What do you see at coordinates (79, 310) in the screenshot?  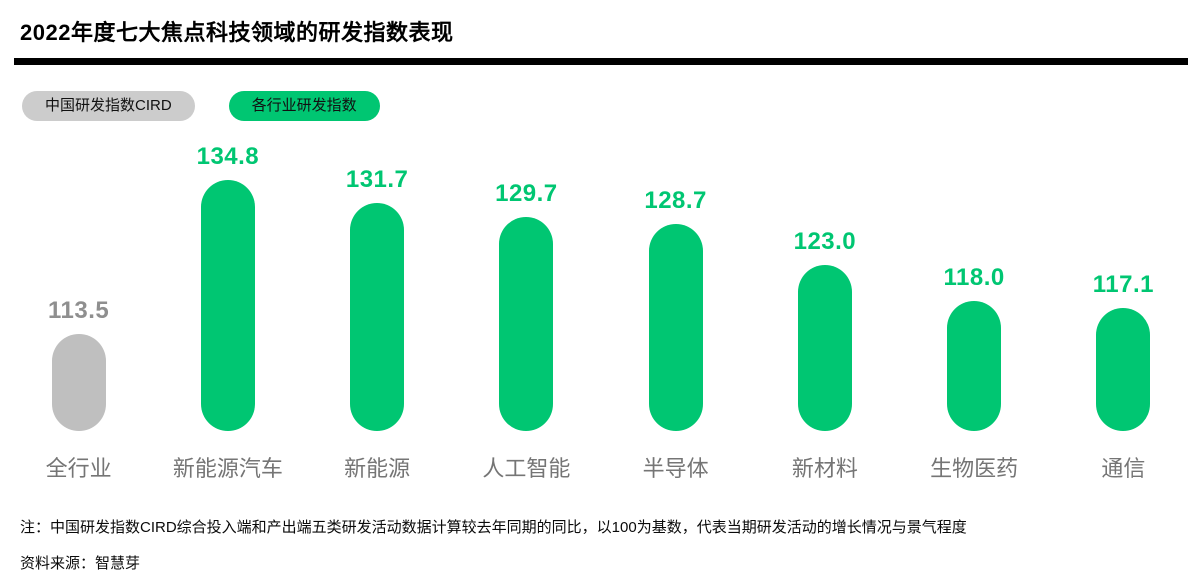 I see `bar-value-label: 113.5` at bounding box center [79, 310].